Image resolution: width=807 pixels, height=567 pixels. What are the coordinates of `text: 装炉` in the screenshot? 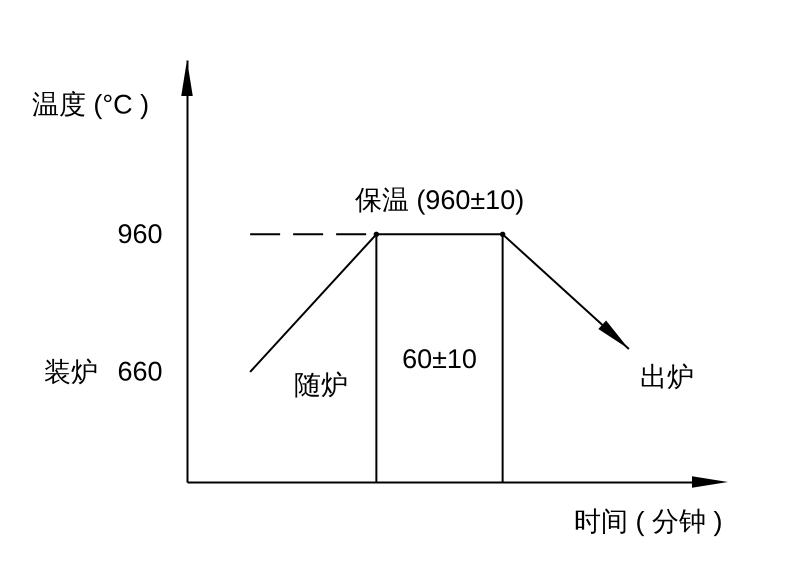 It's located at (71, 372).